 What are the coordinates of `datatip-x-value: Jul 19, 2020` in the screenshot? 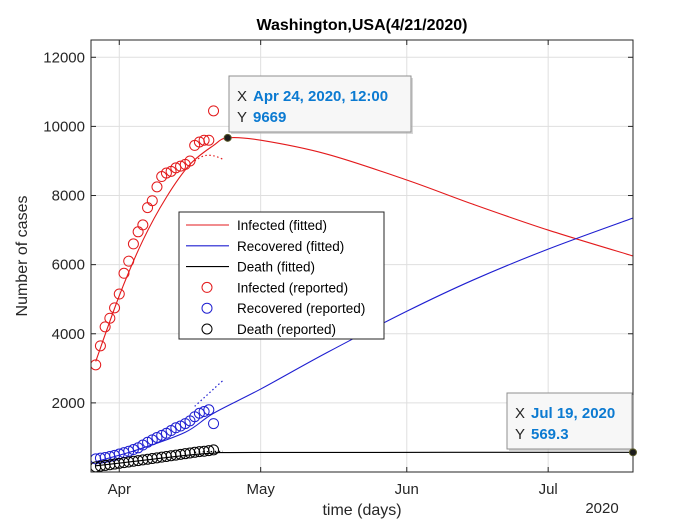 It's located at (573, 413).